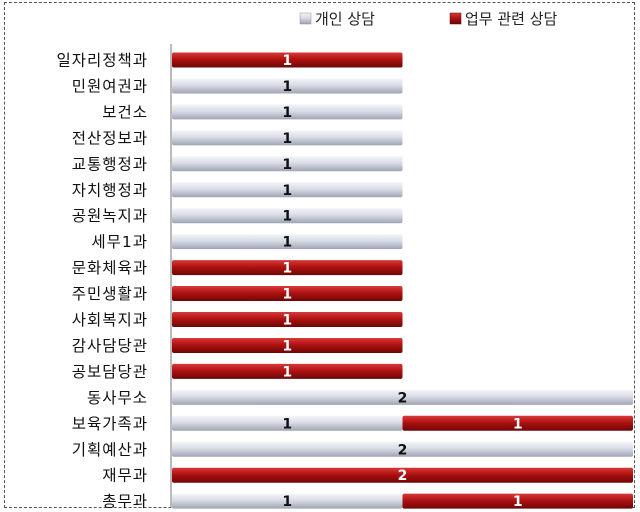 The image size is (640, 512). Describe the element at coordinates (511, 19) in the screenshot. I see `legend-label-2: 업무 관련 상담` at that location.